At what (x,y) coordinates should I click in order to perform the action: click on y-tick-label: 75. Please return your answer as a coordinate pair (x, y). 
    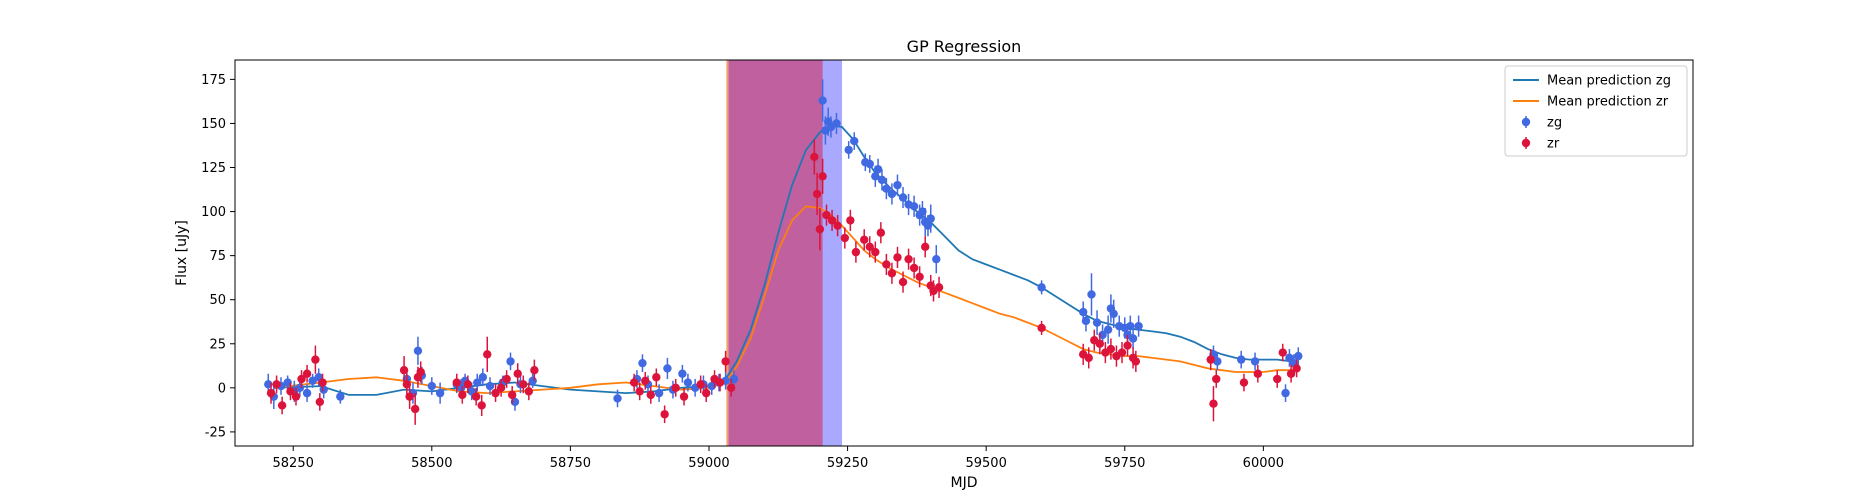
    Looking at the image, I should click on (217, 256).